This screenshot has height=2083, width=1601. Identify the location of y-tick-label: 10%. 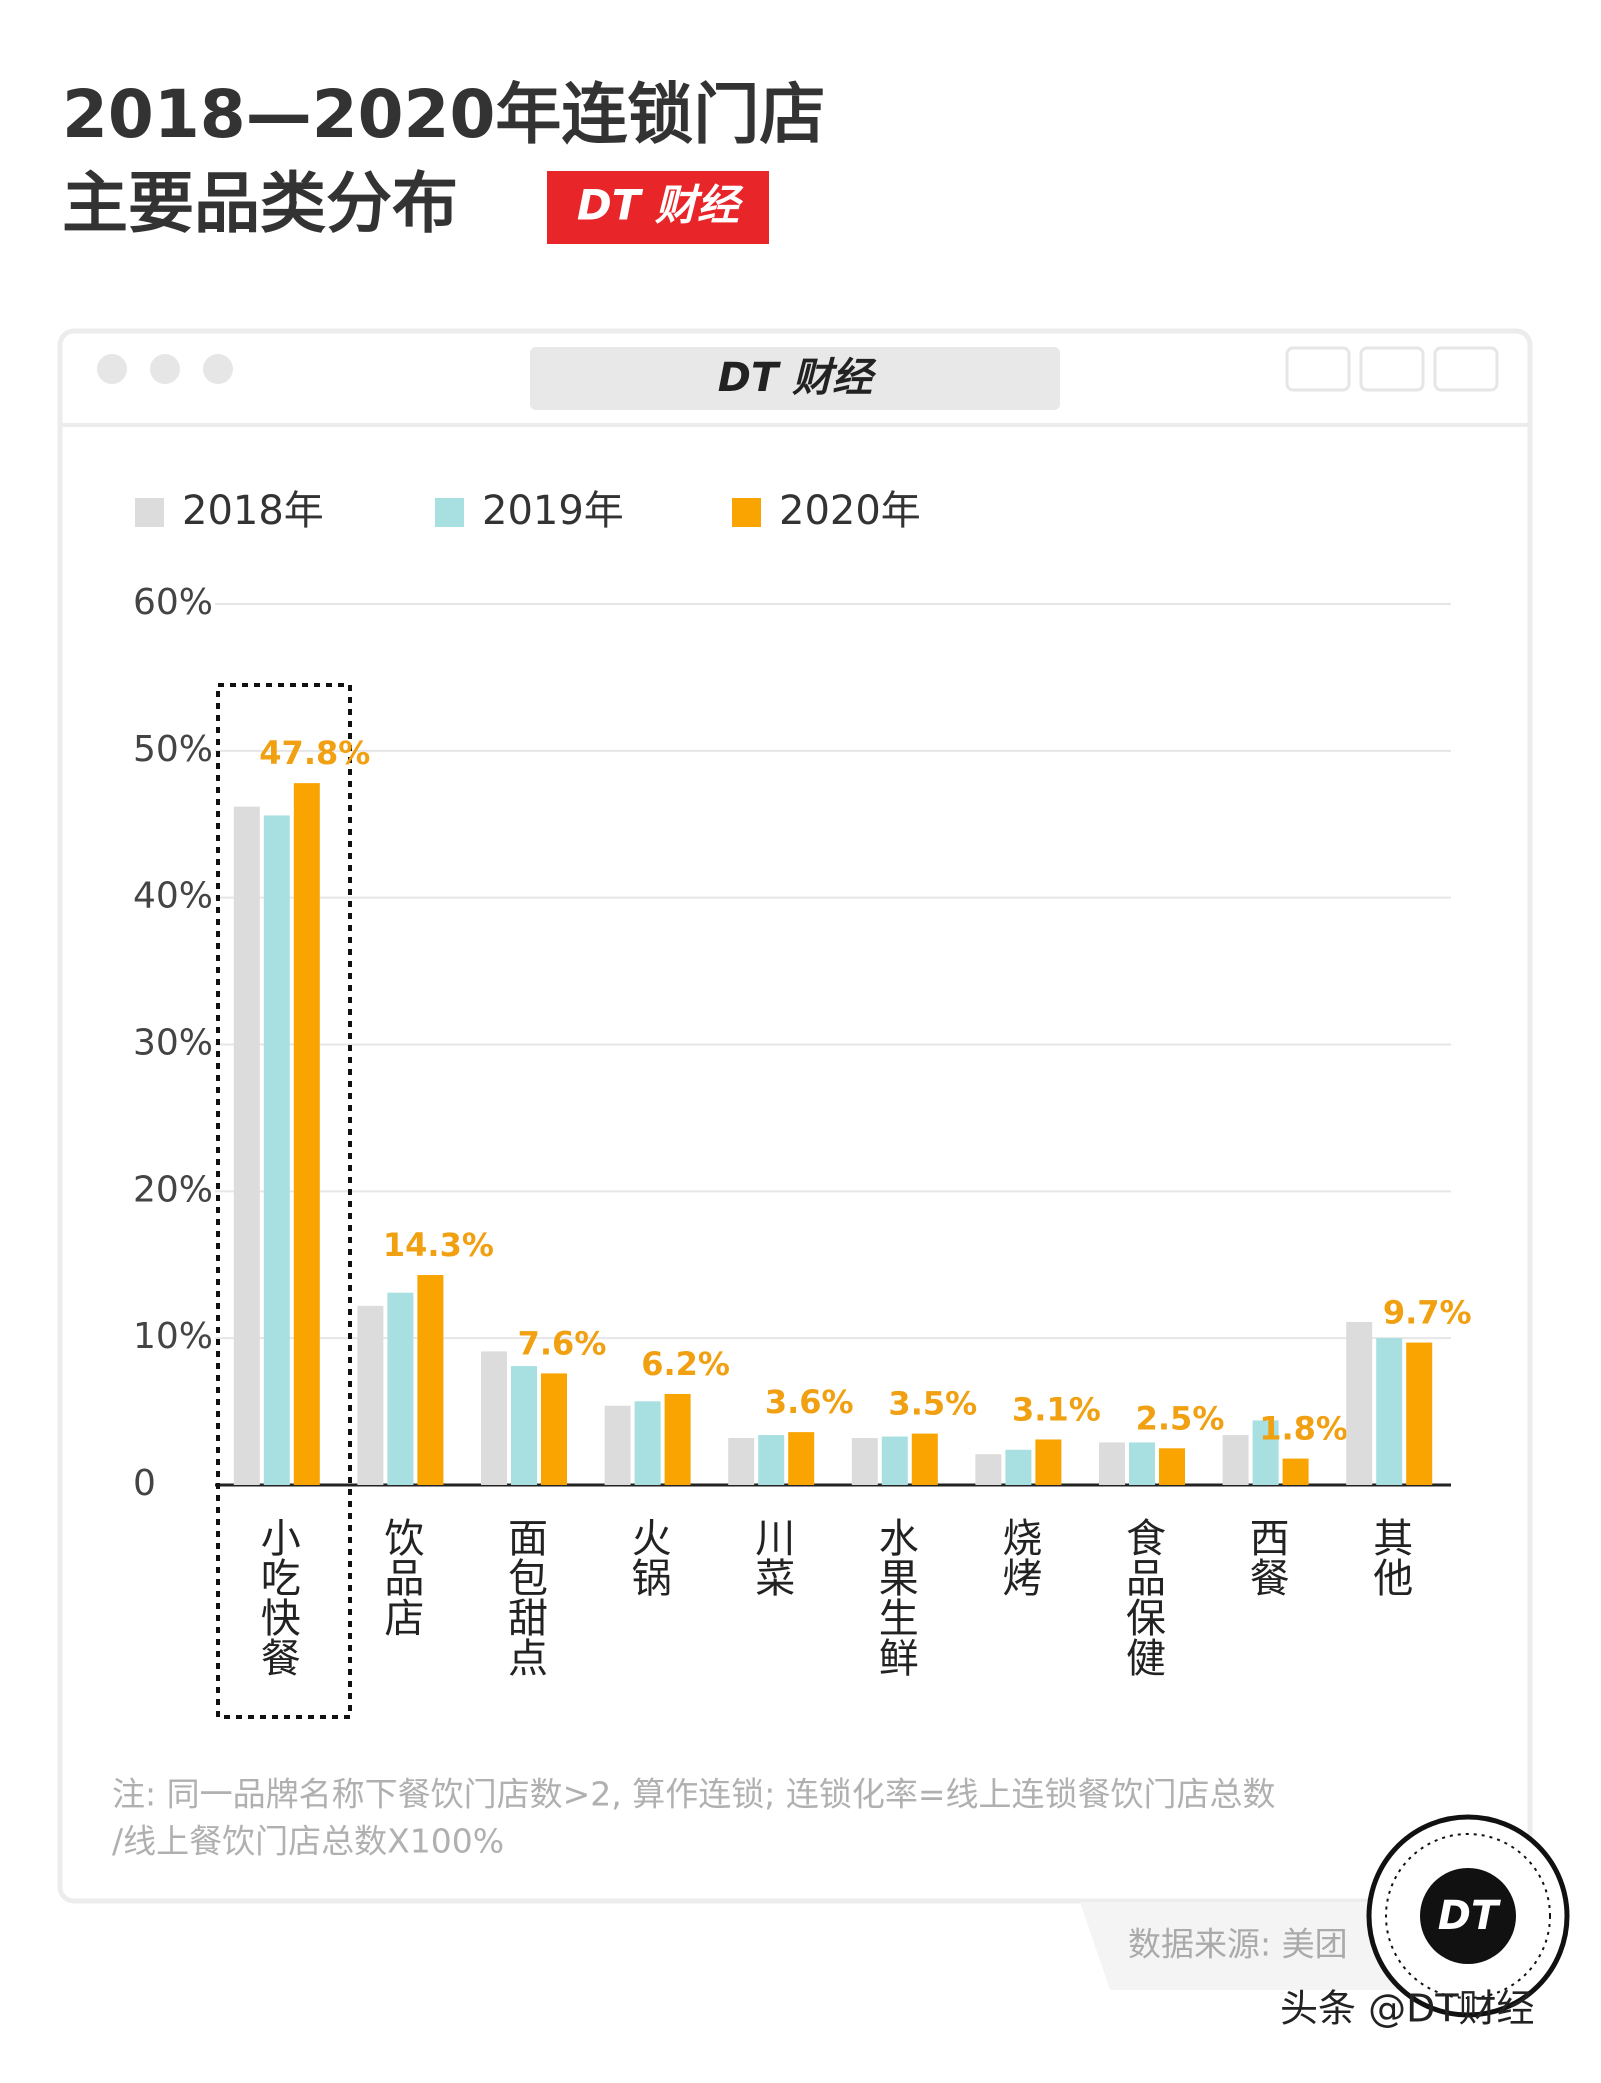
(173, 1336).